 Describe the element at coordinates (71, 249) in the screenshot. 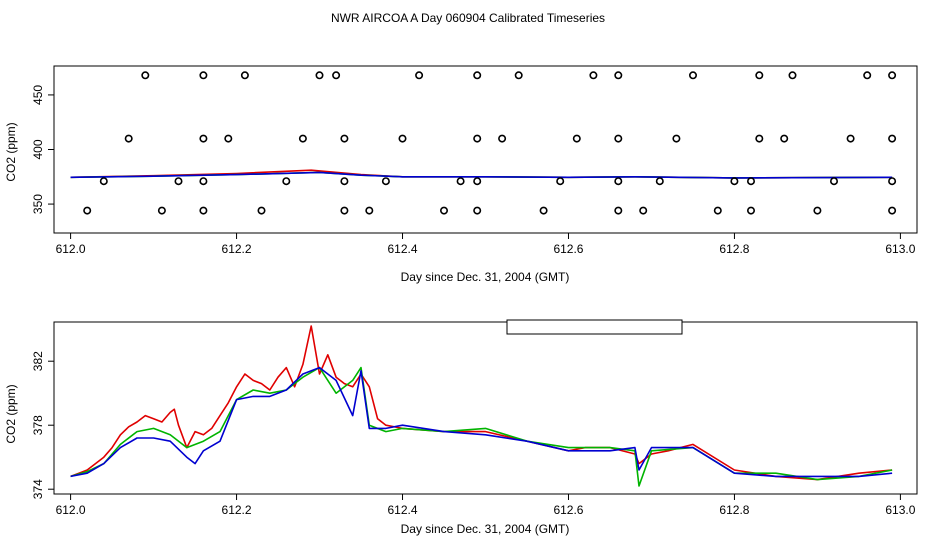

I see `top-x-tick-label: 612.0` at that location.